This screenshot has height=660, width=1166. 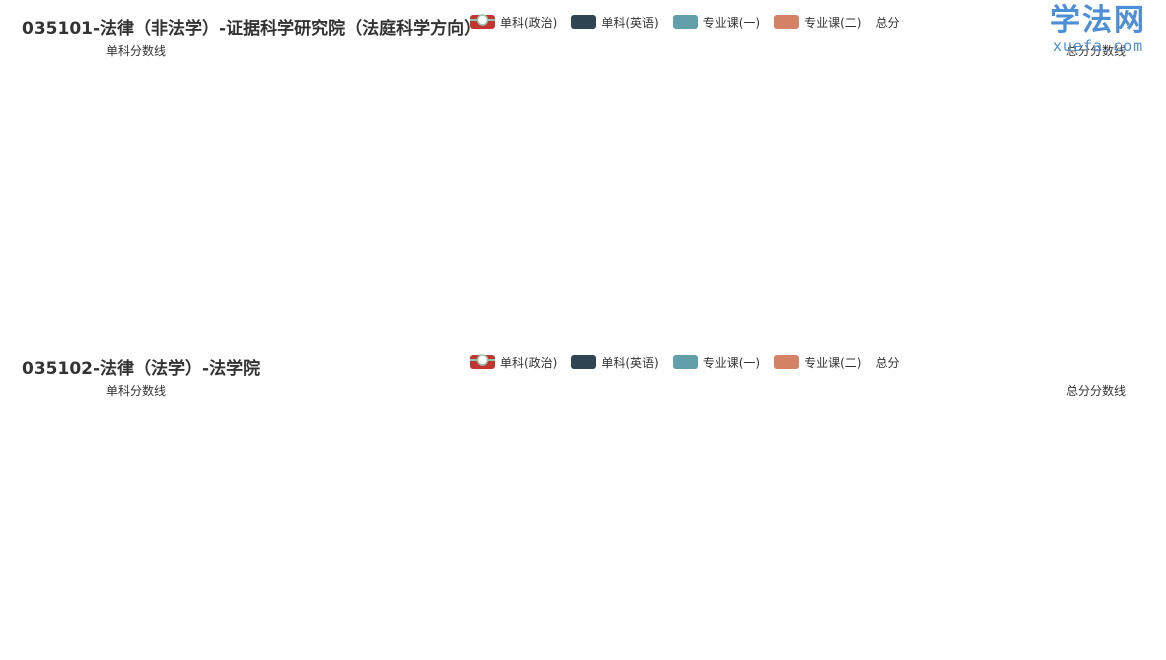 What do you see at coordinates (141, 369) in the screenshot?
I see `chart-title: 035102-法律（法学）-法学院` at bounding box center [141, 369].